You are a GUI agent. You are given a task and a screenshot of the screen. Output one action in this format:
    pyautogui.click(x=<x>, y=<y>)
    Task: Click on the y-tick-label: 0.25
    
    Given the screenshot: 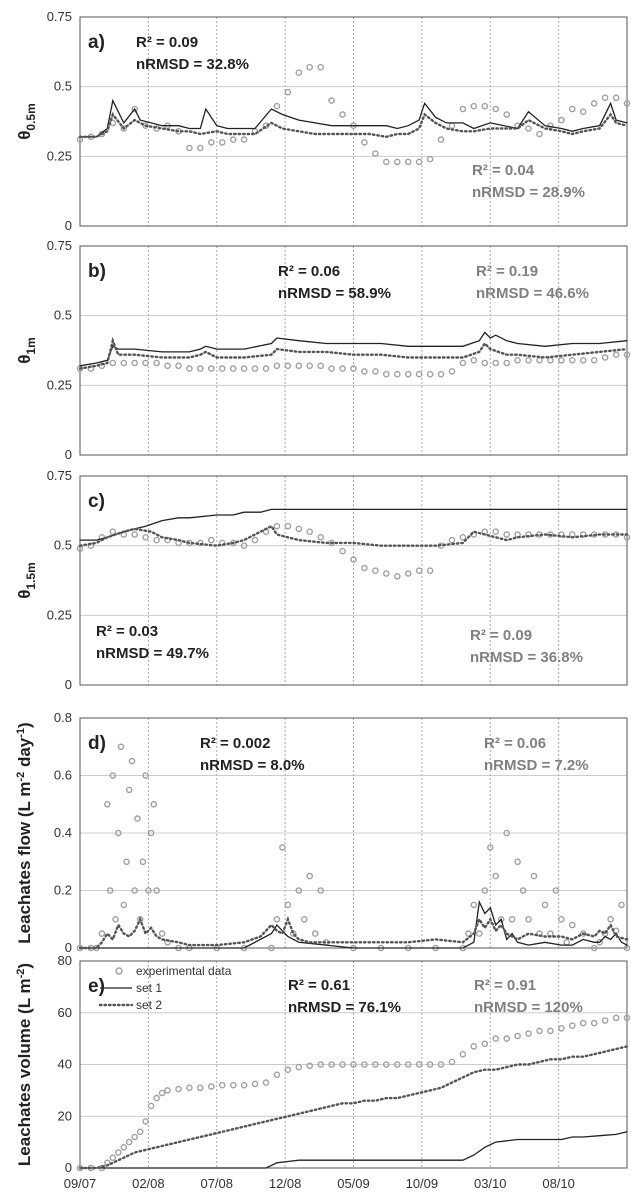 What is the action you would take?
    pyautogui.click(x=59, y=155)
    